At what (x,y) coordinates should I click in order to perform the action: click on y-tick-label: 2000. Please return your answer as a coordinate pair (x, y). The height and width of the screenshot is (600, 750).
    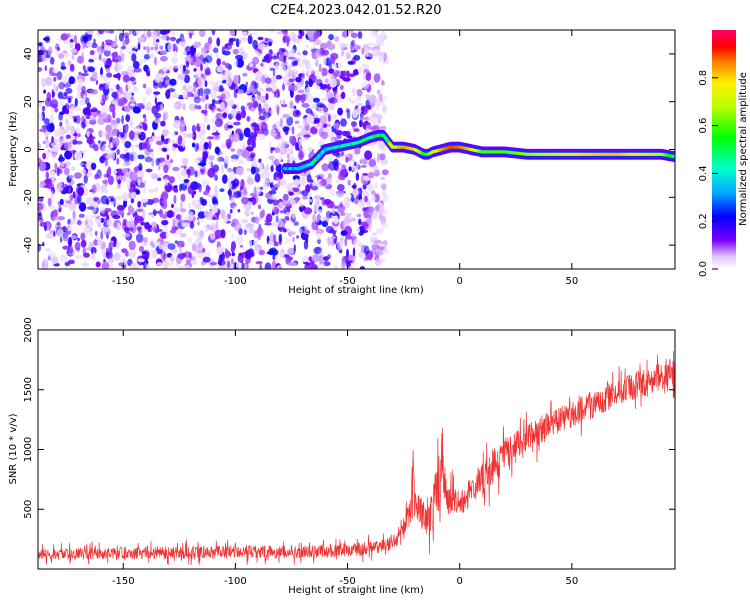
    Looking at the image, I should click on (28, 329).